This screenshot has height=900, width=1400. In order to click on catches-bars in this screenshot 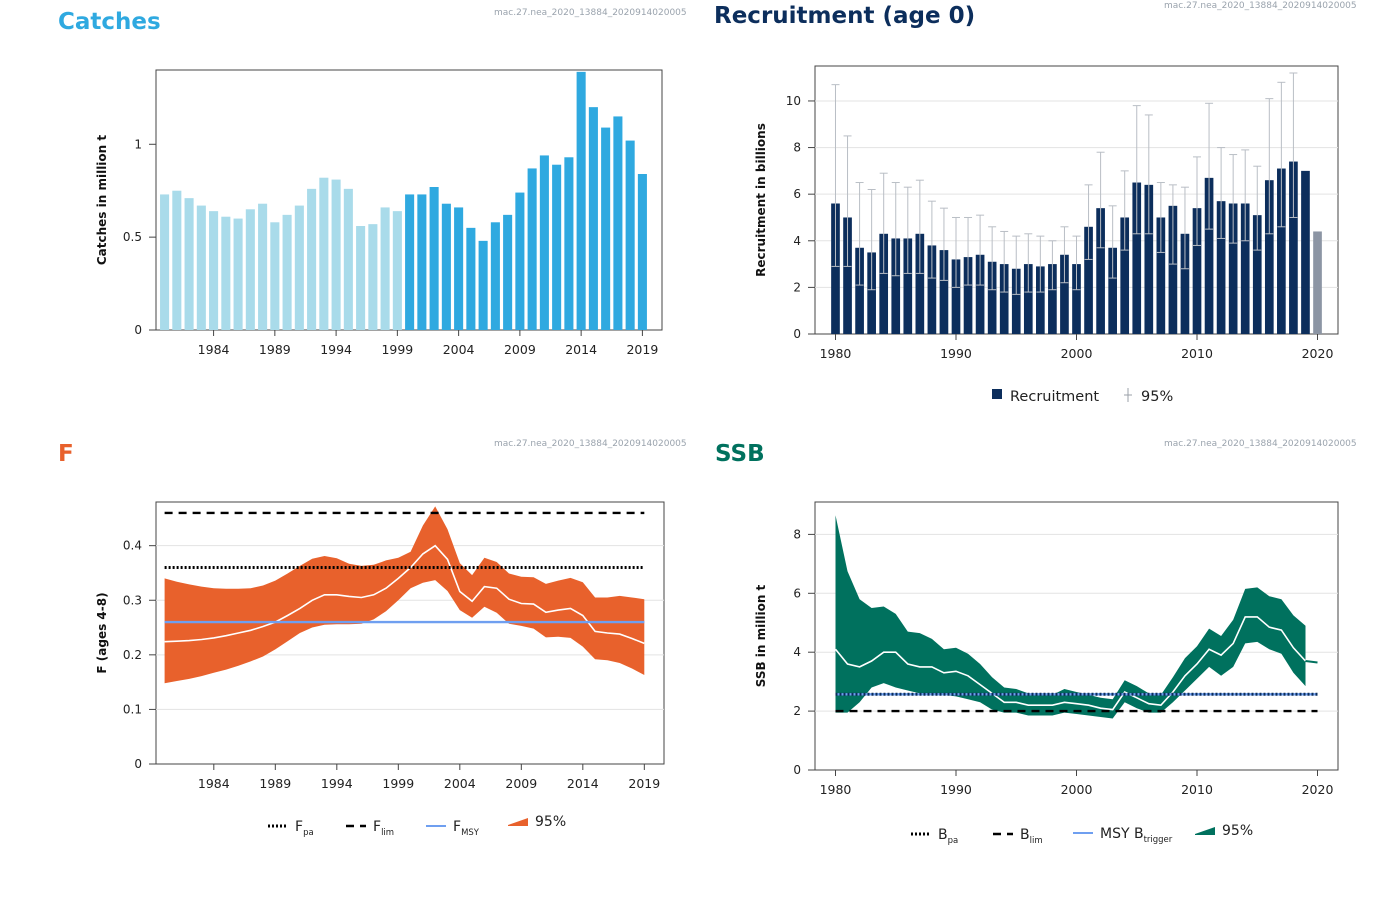, I will do `click(403, 201)`.